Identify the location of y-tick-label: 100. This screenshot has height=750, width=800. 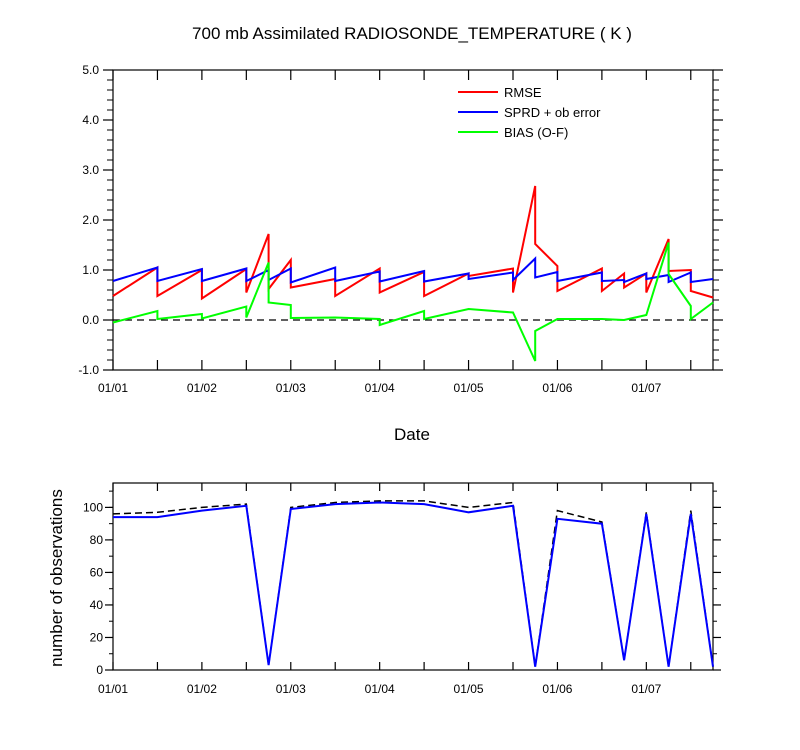
(93, 507).